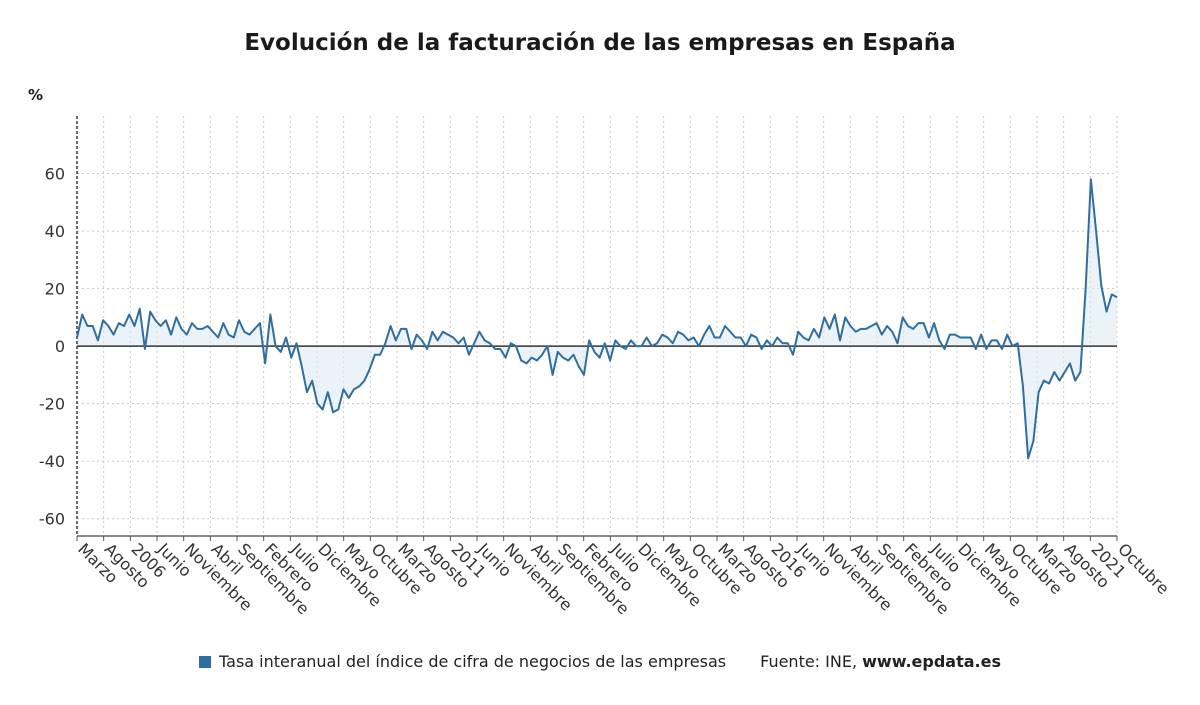 The height and width of the screenshot is (705, 1200). I want to click on y-tick-label: -40, so click(52, 461).